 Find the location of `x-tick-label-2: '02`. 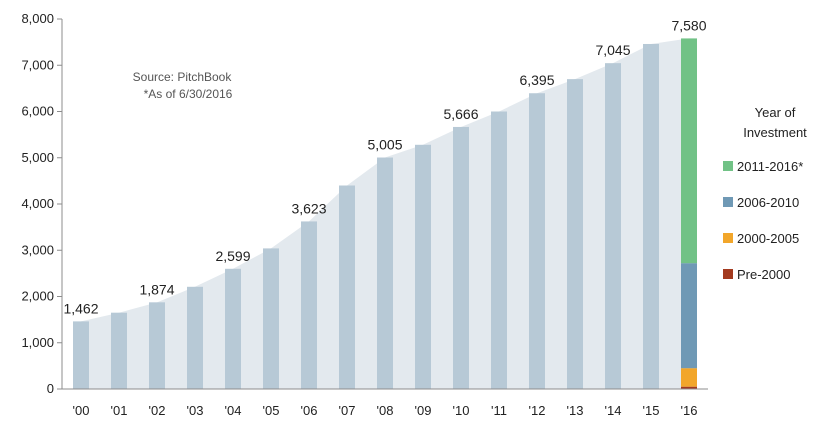

x-tick-label-2: '02 is located at coordinates (157, 410).